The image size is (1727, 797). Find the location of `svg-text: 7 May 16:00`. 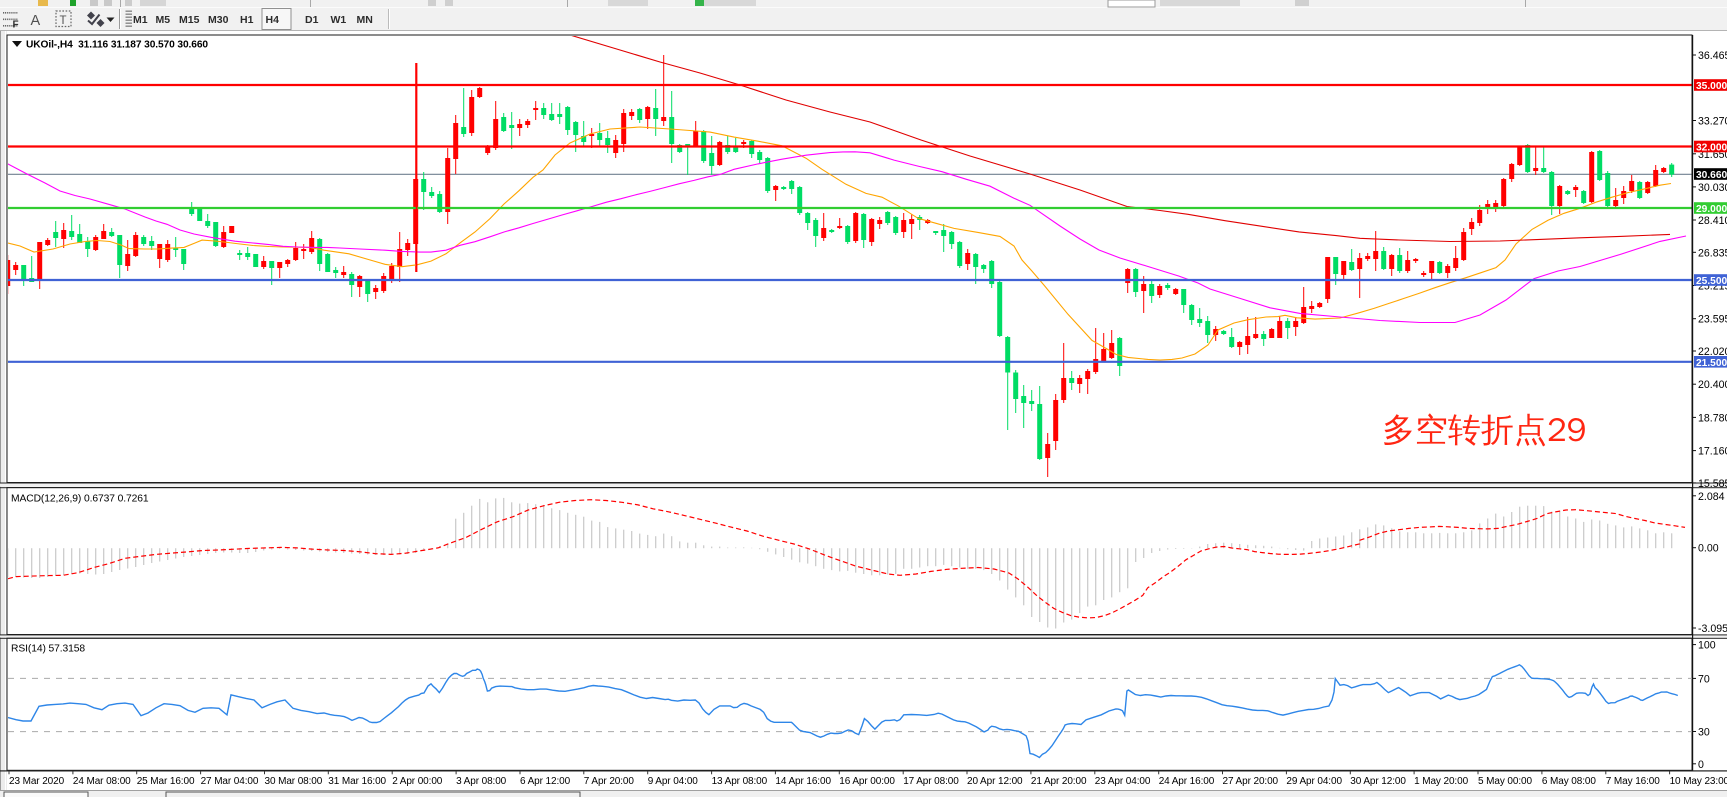

svg-text: 7 May 16:00 is located at coordinates (1633, 781).